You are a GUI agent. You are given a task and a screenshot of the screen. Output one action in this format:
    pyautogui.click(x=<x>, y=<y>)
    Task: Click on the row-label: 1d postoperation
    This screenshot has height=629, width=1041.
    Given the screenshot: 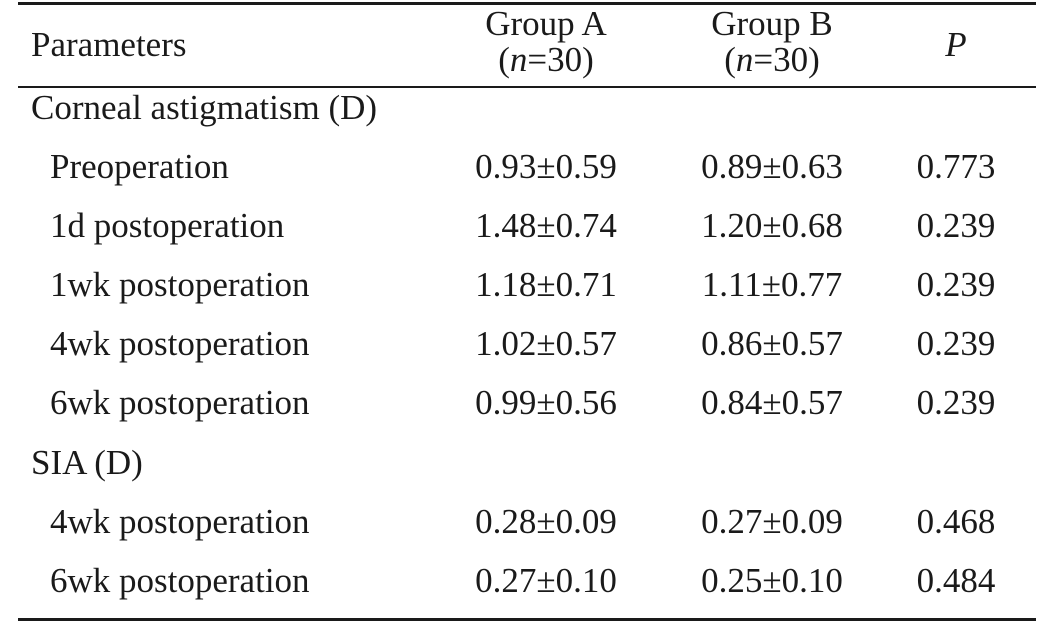 What is the action you would take?
    pyautogui.click(x=167, y=225)
    